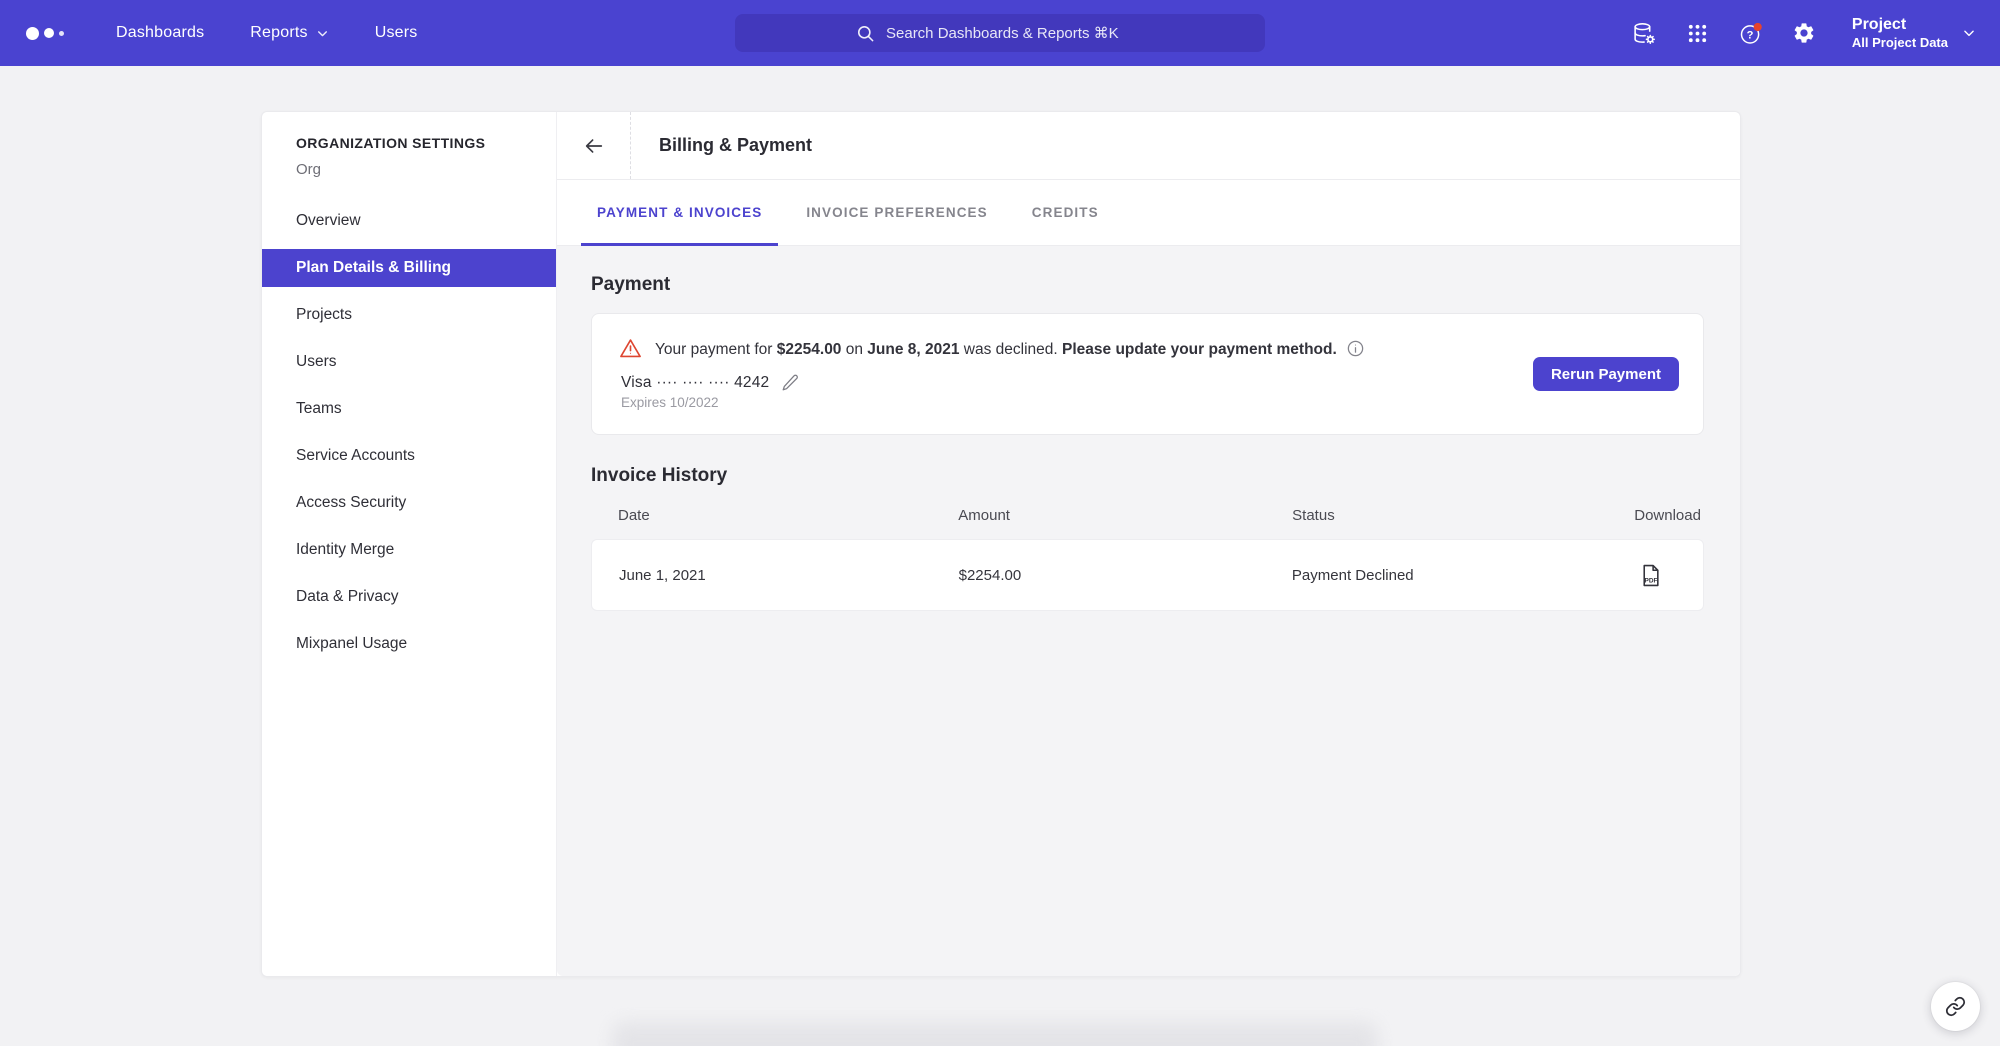 This screenshot has height=1046, width=2000. I want to click on nav-reports: Reports, so click(289, 33).